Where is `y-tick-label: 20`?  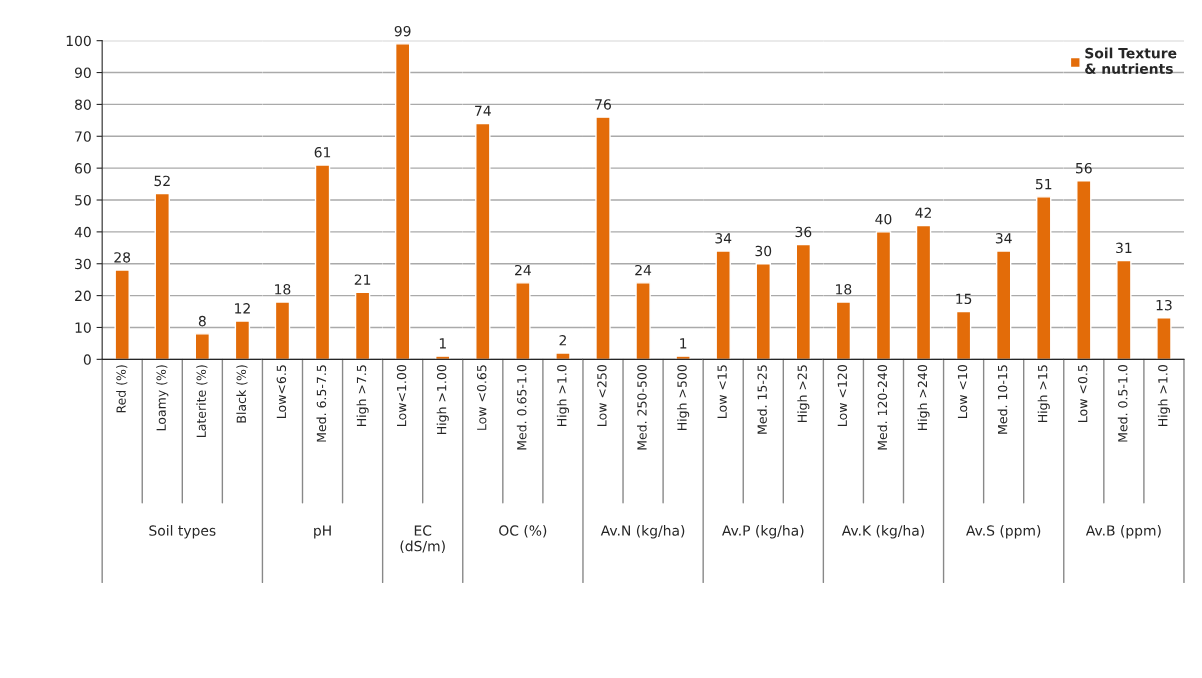
y-tick-label: 20 is located at coordinates (83, 296).